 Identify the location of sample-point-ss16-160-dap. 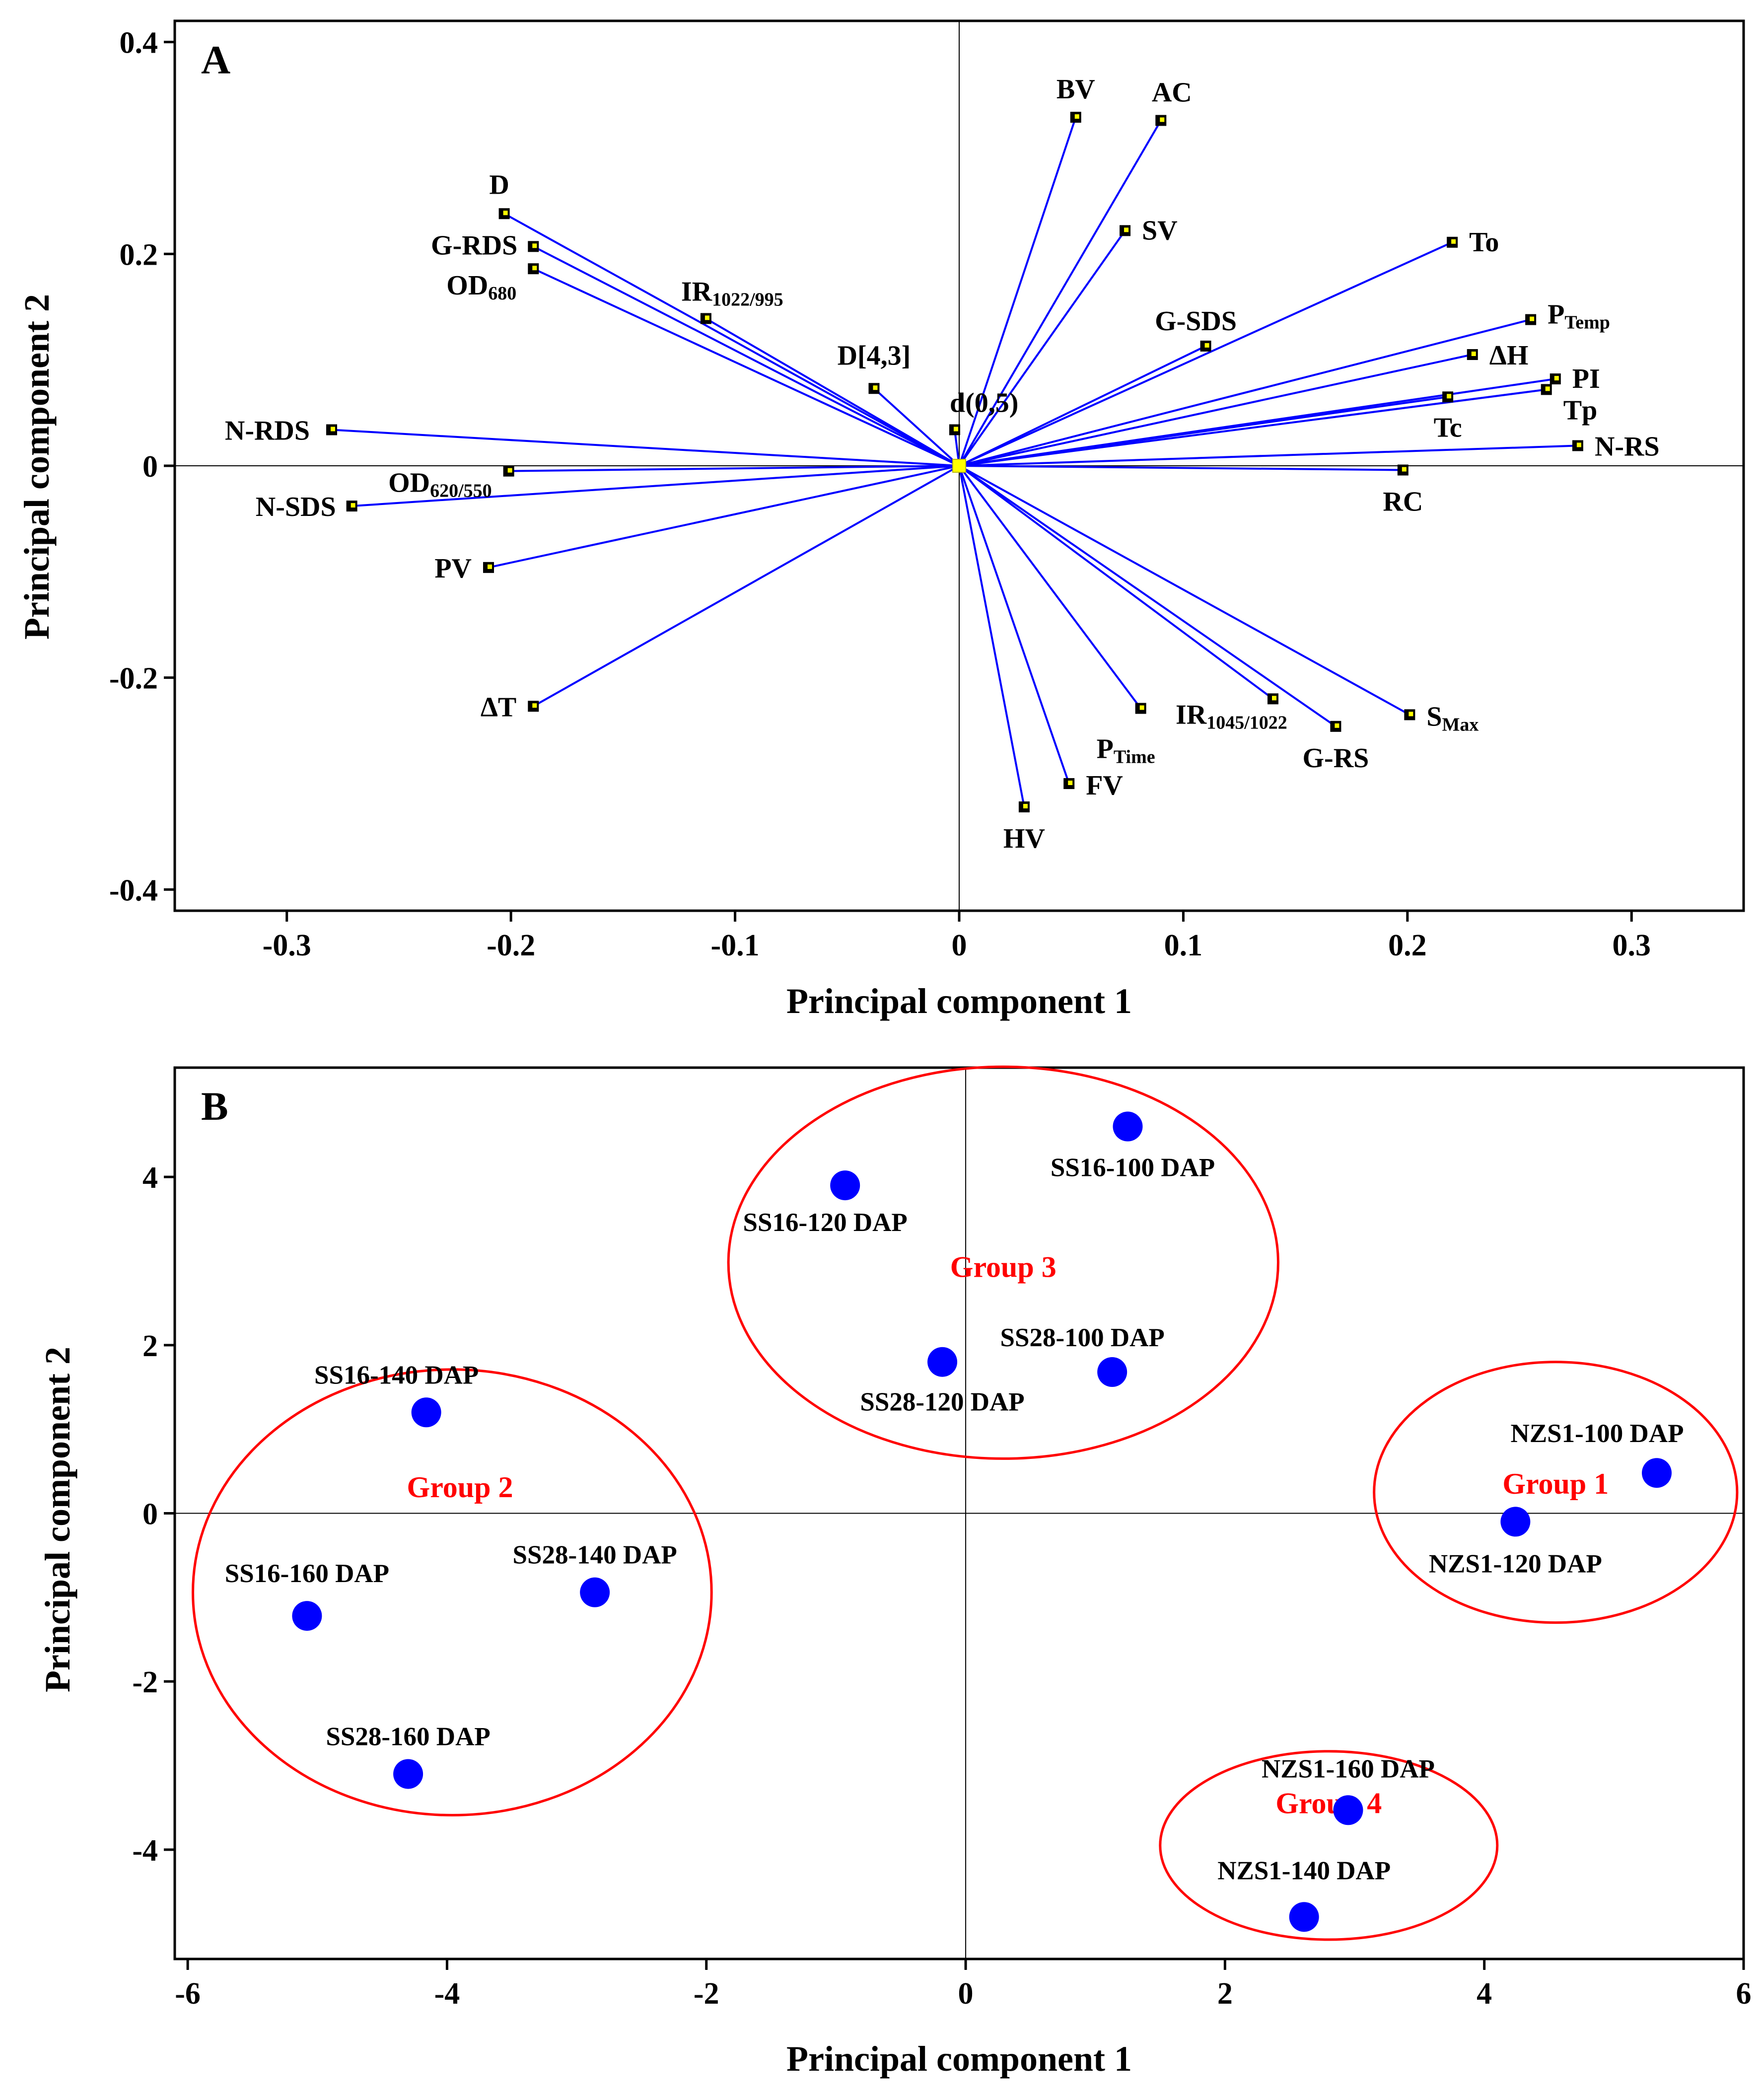
(307, 1616).